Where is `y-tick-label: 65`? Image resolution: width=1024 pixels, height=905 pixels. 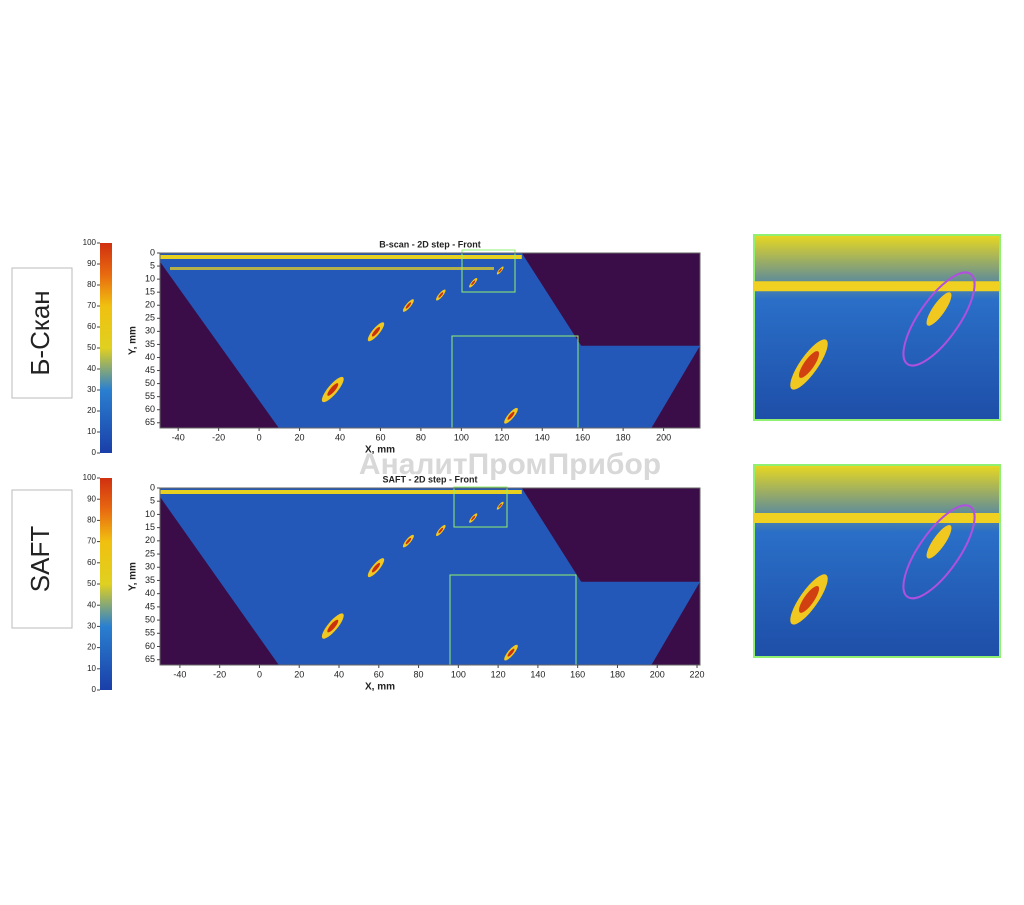
y-tick-label: 65 is located at coordinates (150, 422).